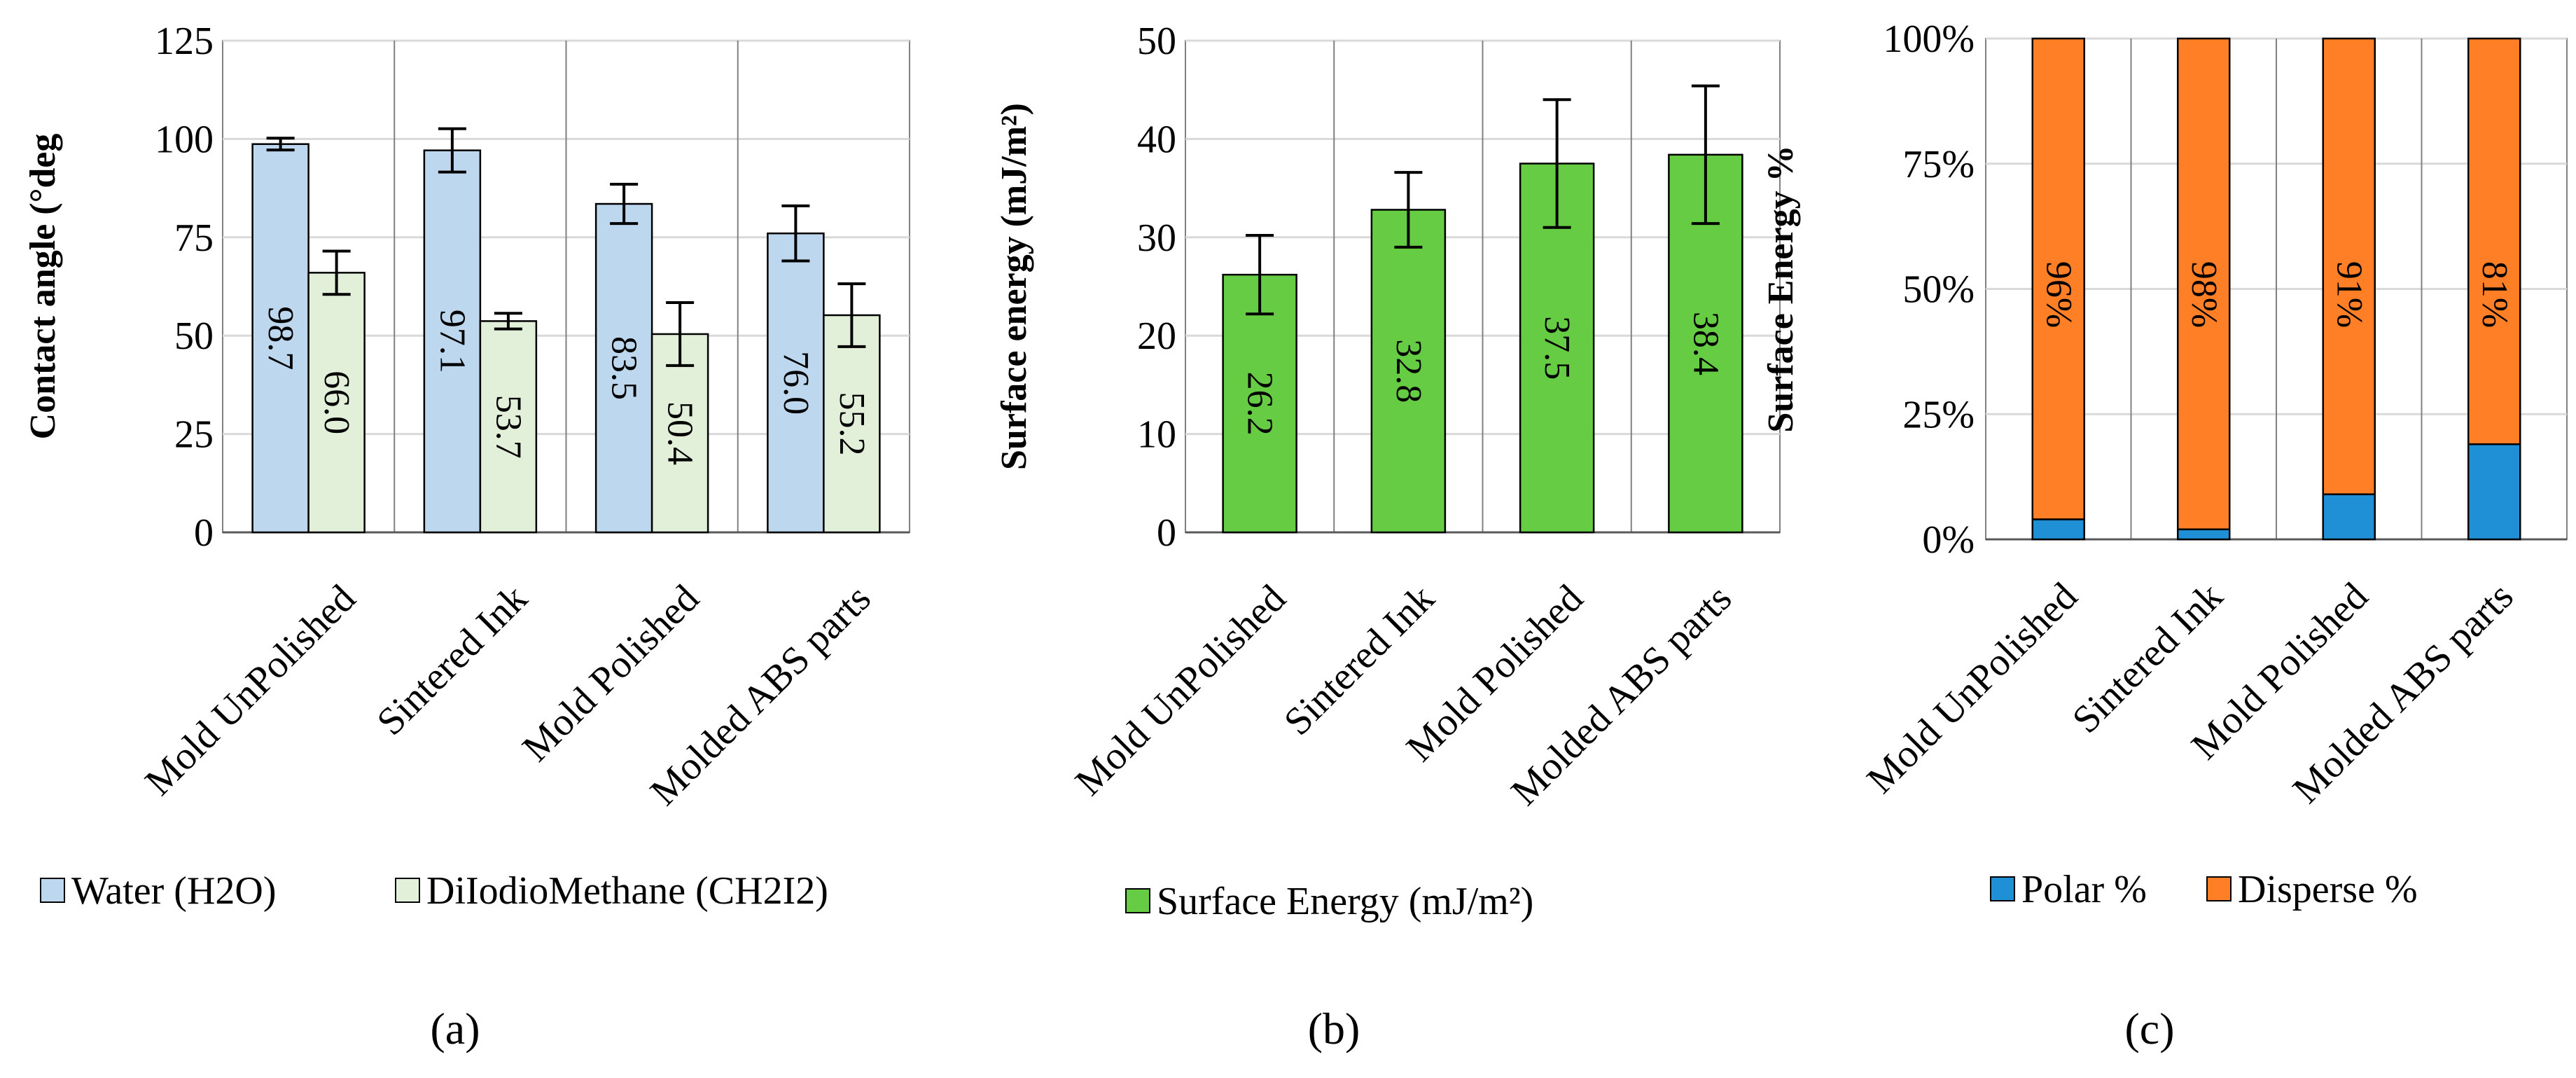 The height and width of the screenshot is (1078, 2576). Describe the element at coordinates (1938, 290) in the screenshot. I see `y-tick-label: 50%` at that location.